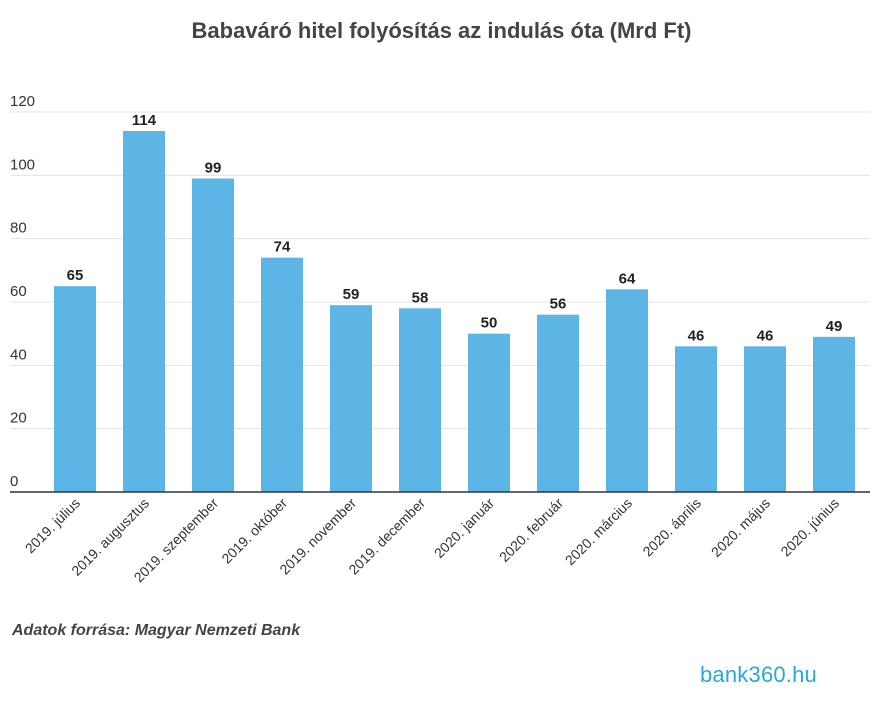 This screenshot has height=705, width=883. I want to click on data-label: 64, so click(627, 278).